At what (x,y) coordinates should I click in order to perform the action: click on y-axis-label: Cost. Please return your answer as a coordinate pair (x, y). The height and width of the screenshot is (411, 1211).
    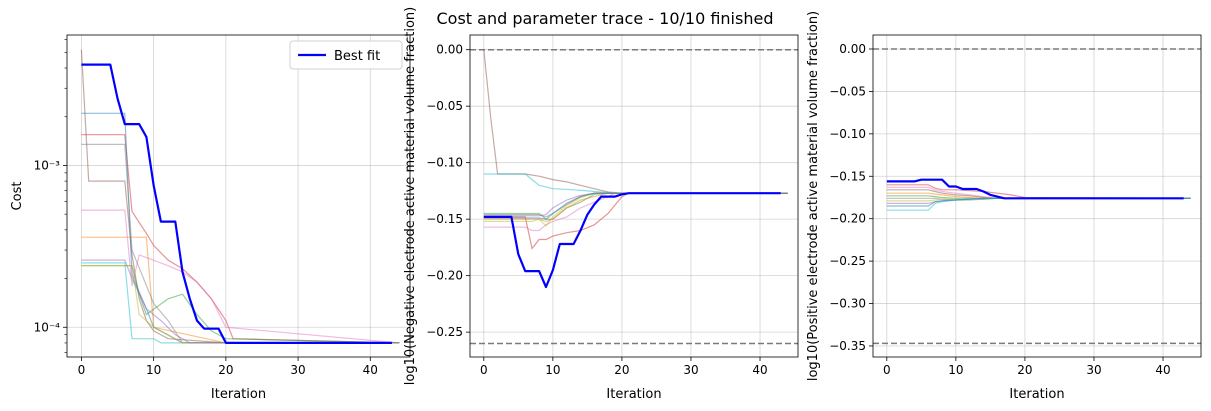
    Looking at the image, I should click on (17, 196).